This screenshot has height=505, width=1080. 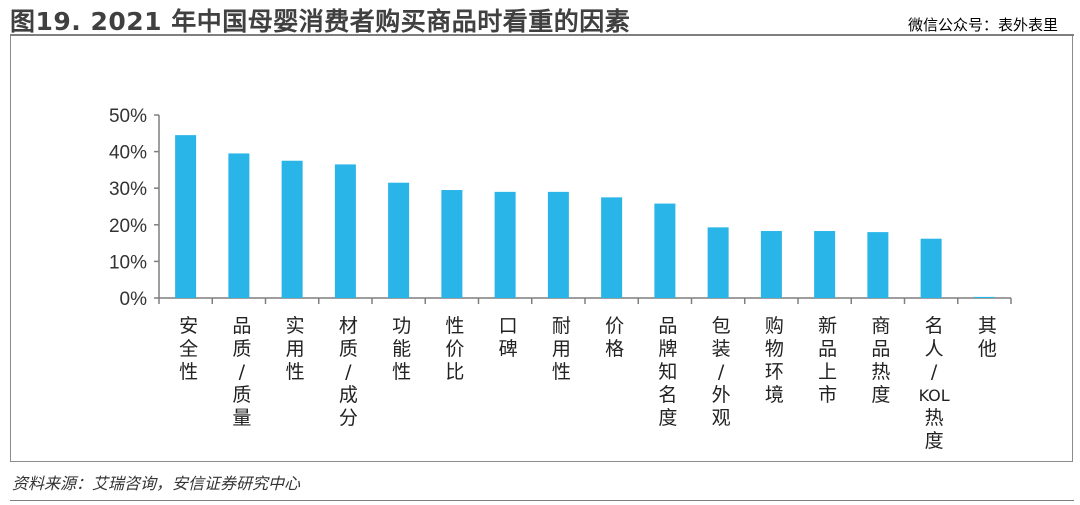 What do you see at coordinates (508, 337) in the screenshot?
I see `x-tick-label: 口碑` at bounding box center [508, 337].